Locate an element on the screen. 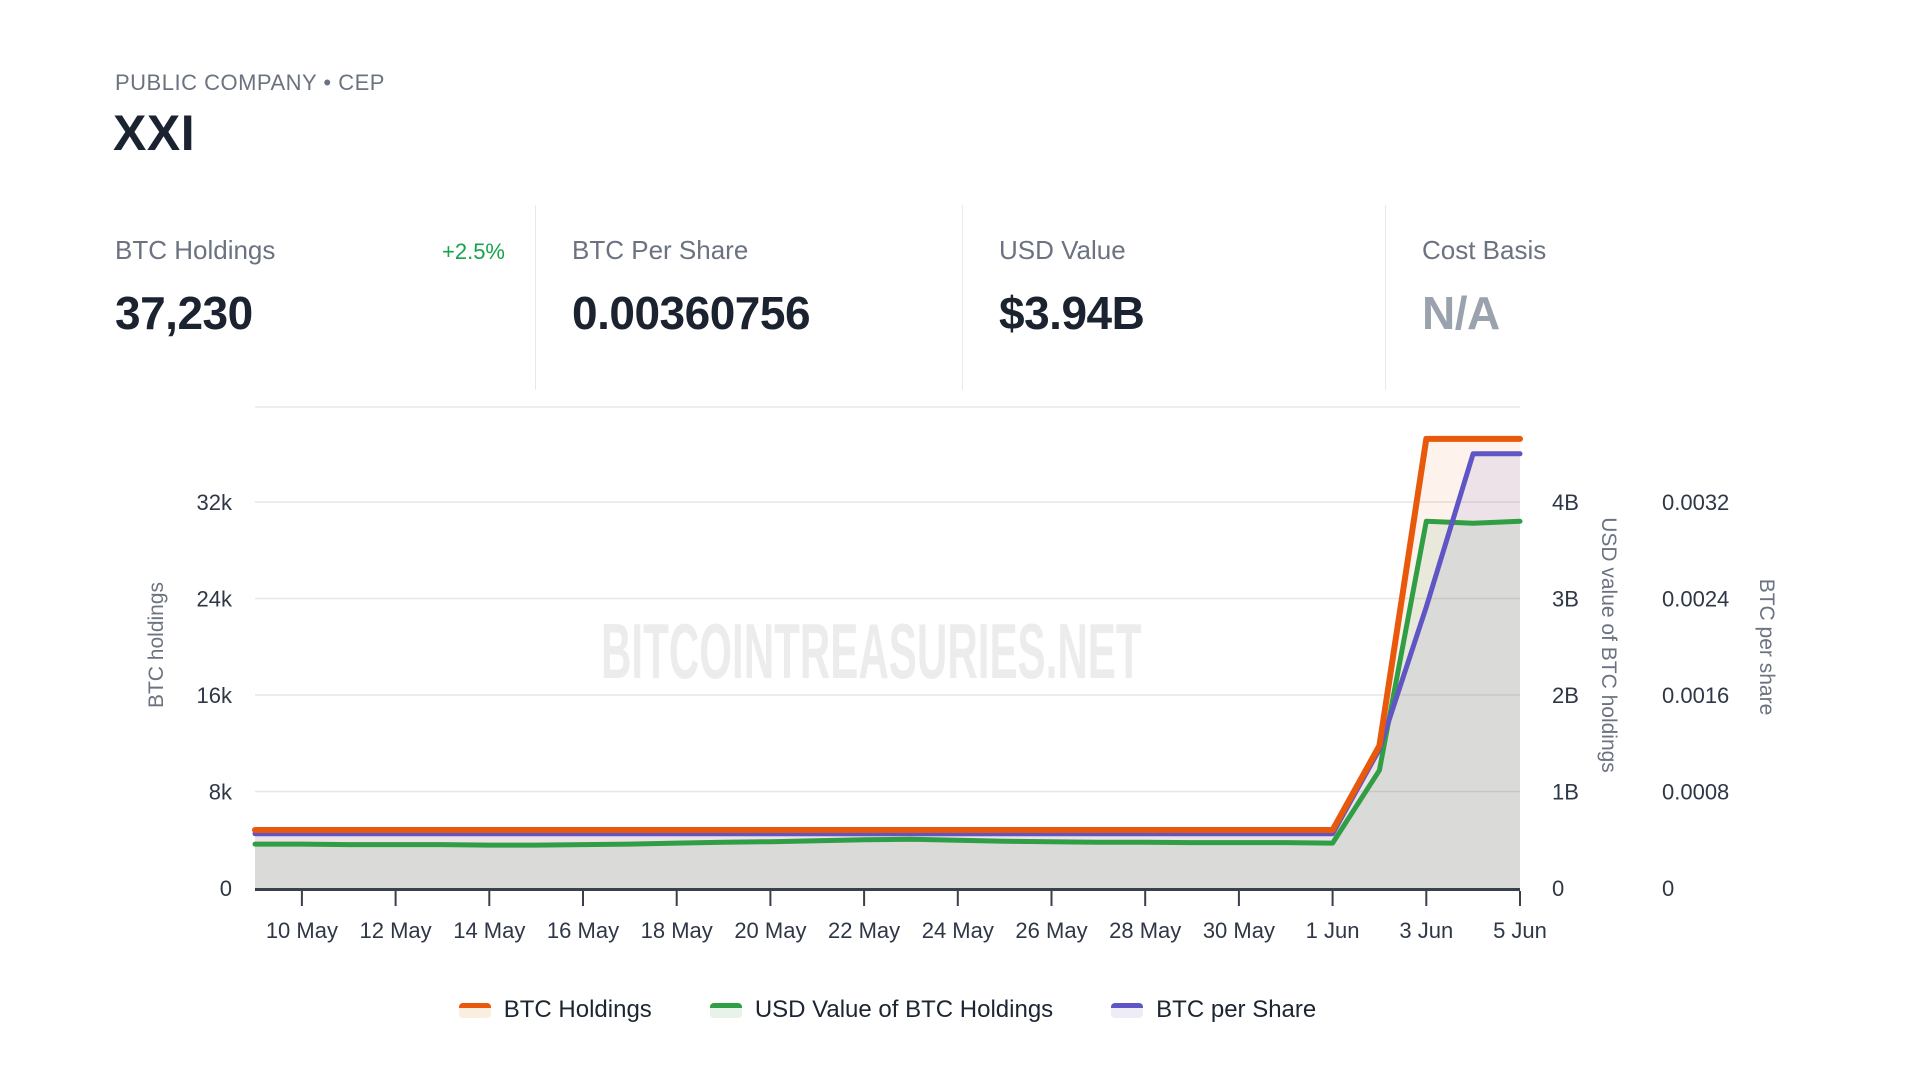 The width and height of the screenshot is (1920, 1080). legend-item-btc-holdings: BTC Holdings is located at coordinates (555, 1010).